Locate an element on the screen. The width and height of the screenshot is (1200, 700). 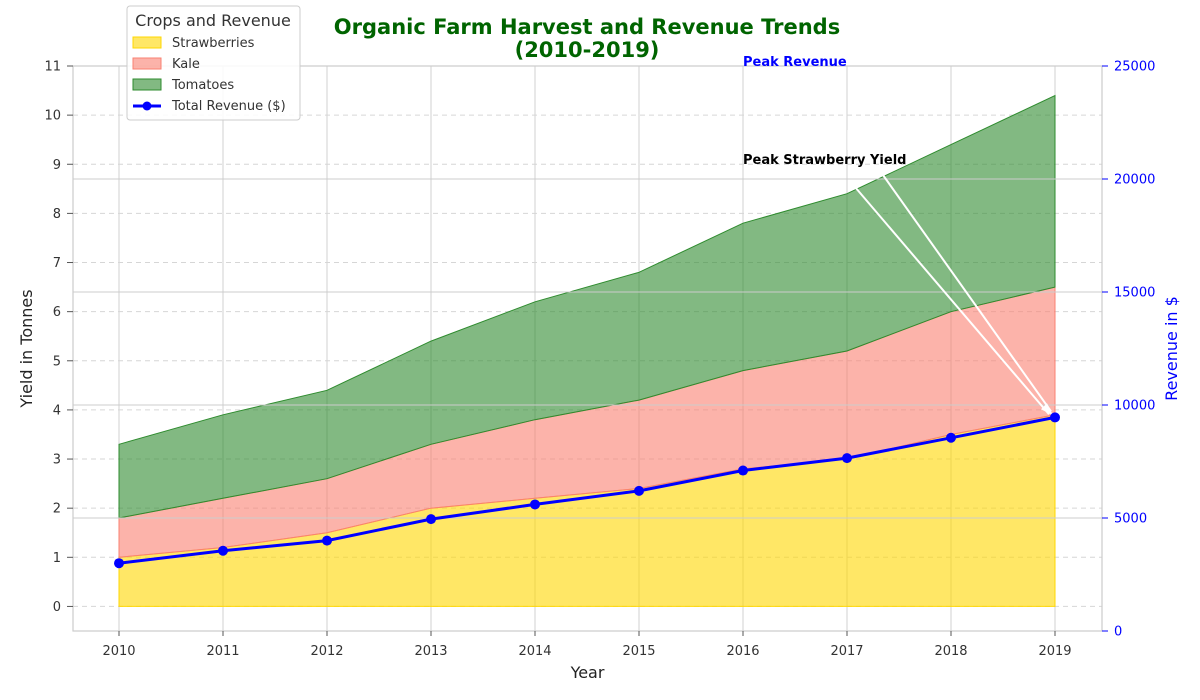
annotation-peak-strawberry: Peak Strawberry Yield is located at coordinates (824, 160).